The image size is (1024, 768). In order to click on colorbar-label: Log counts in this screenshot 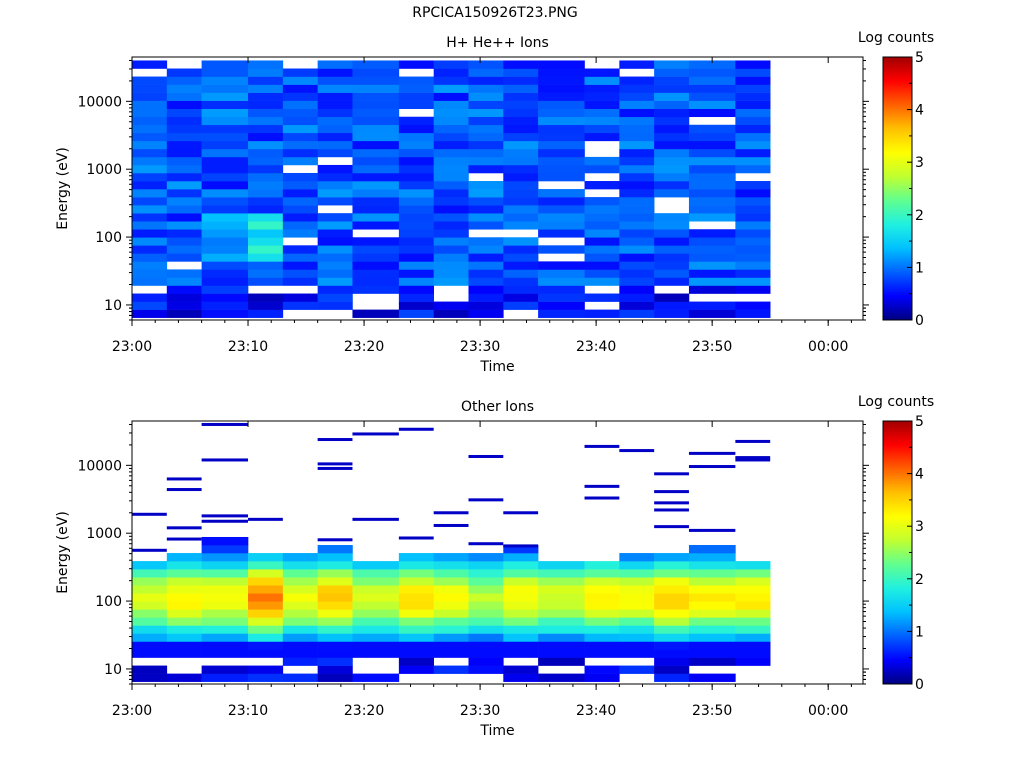, I will do `click(896, 402)`.